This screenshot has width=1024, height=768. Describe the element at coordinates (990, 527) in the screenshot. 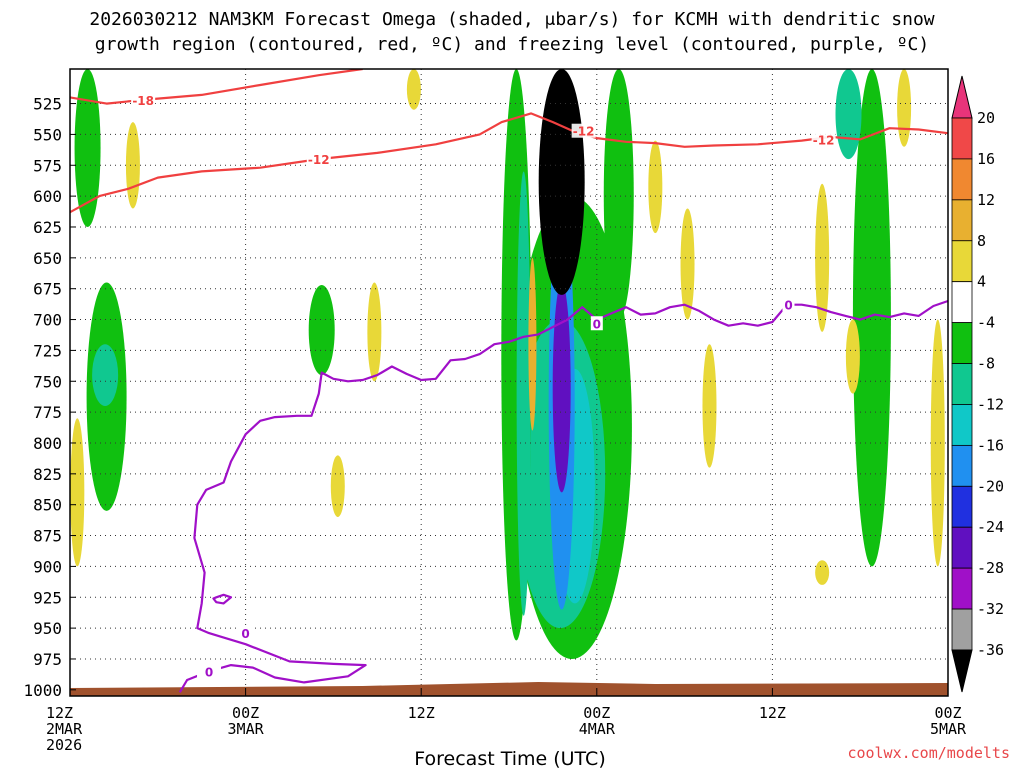

I see `colorbar-label--24: -24` at that location.